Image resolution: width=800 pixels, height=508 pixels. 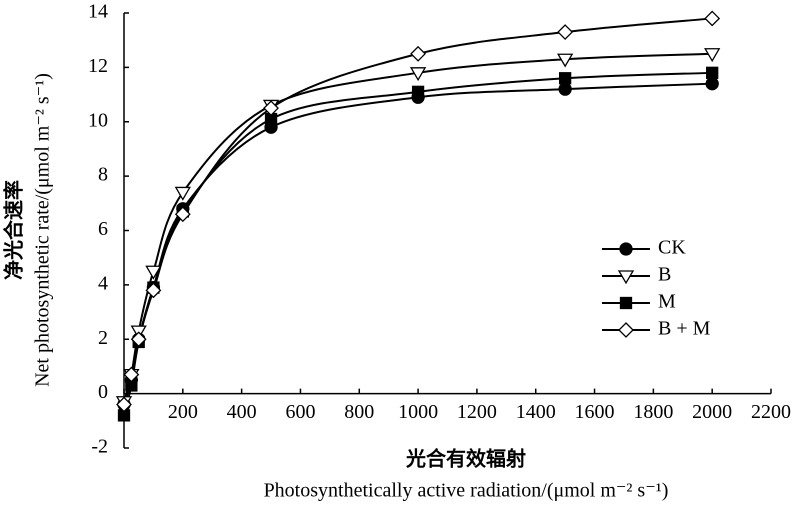 What do you see at coordinates (672, 248) in the screenshot?
I see `legend-label: CK` at bounding box center [672, 248].